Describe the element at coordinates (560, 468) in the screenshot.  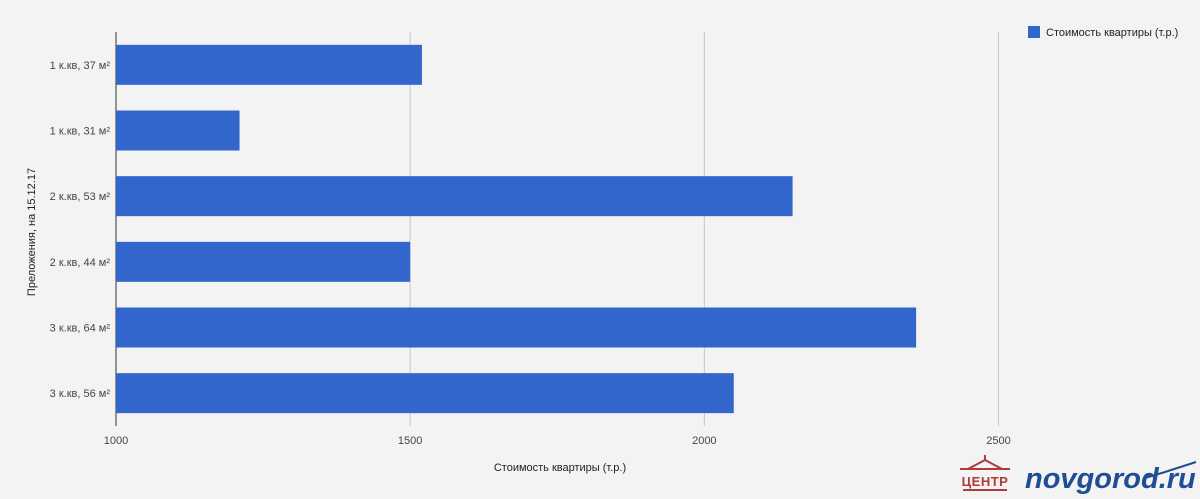
I see `x-axis-title: Стоимость квартиры (т.р.)` at that location.